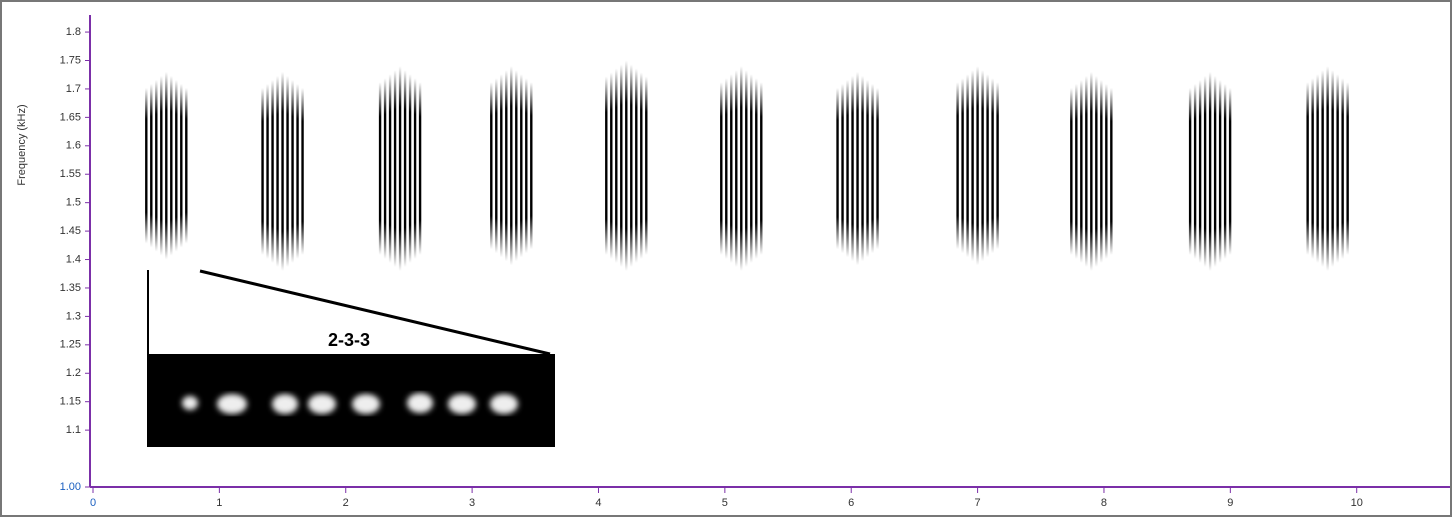 Image resolution: width=1452 pixels, height=517 pixels. I want to click on inset-image, so click(351, 400).